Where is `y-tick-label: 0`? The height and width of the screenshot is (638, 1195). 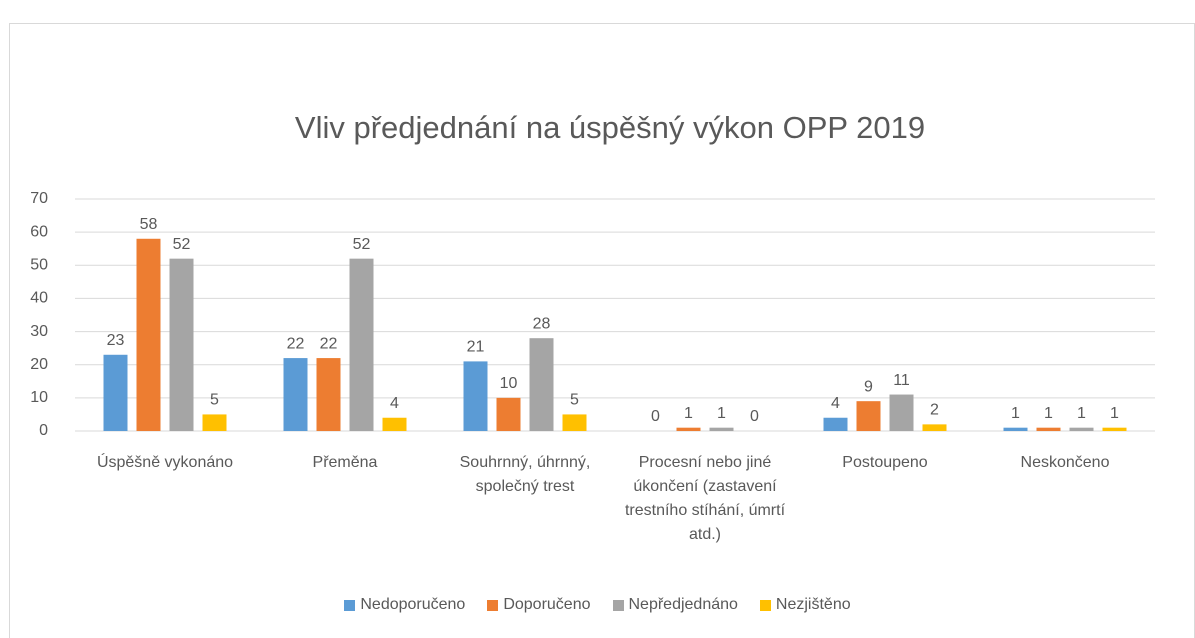
y-tick-label: 0 is located at coordinates (43, 430).